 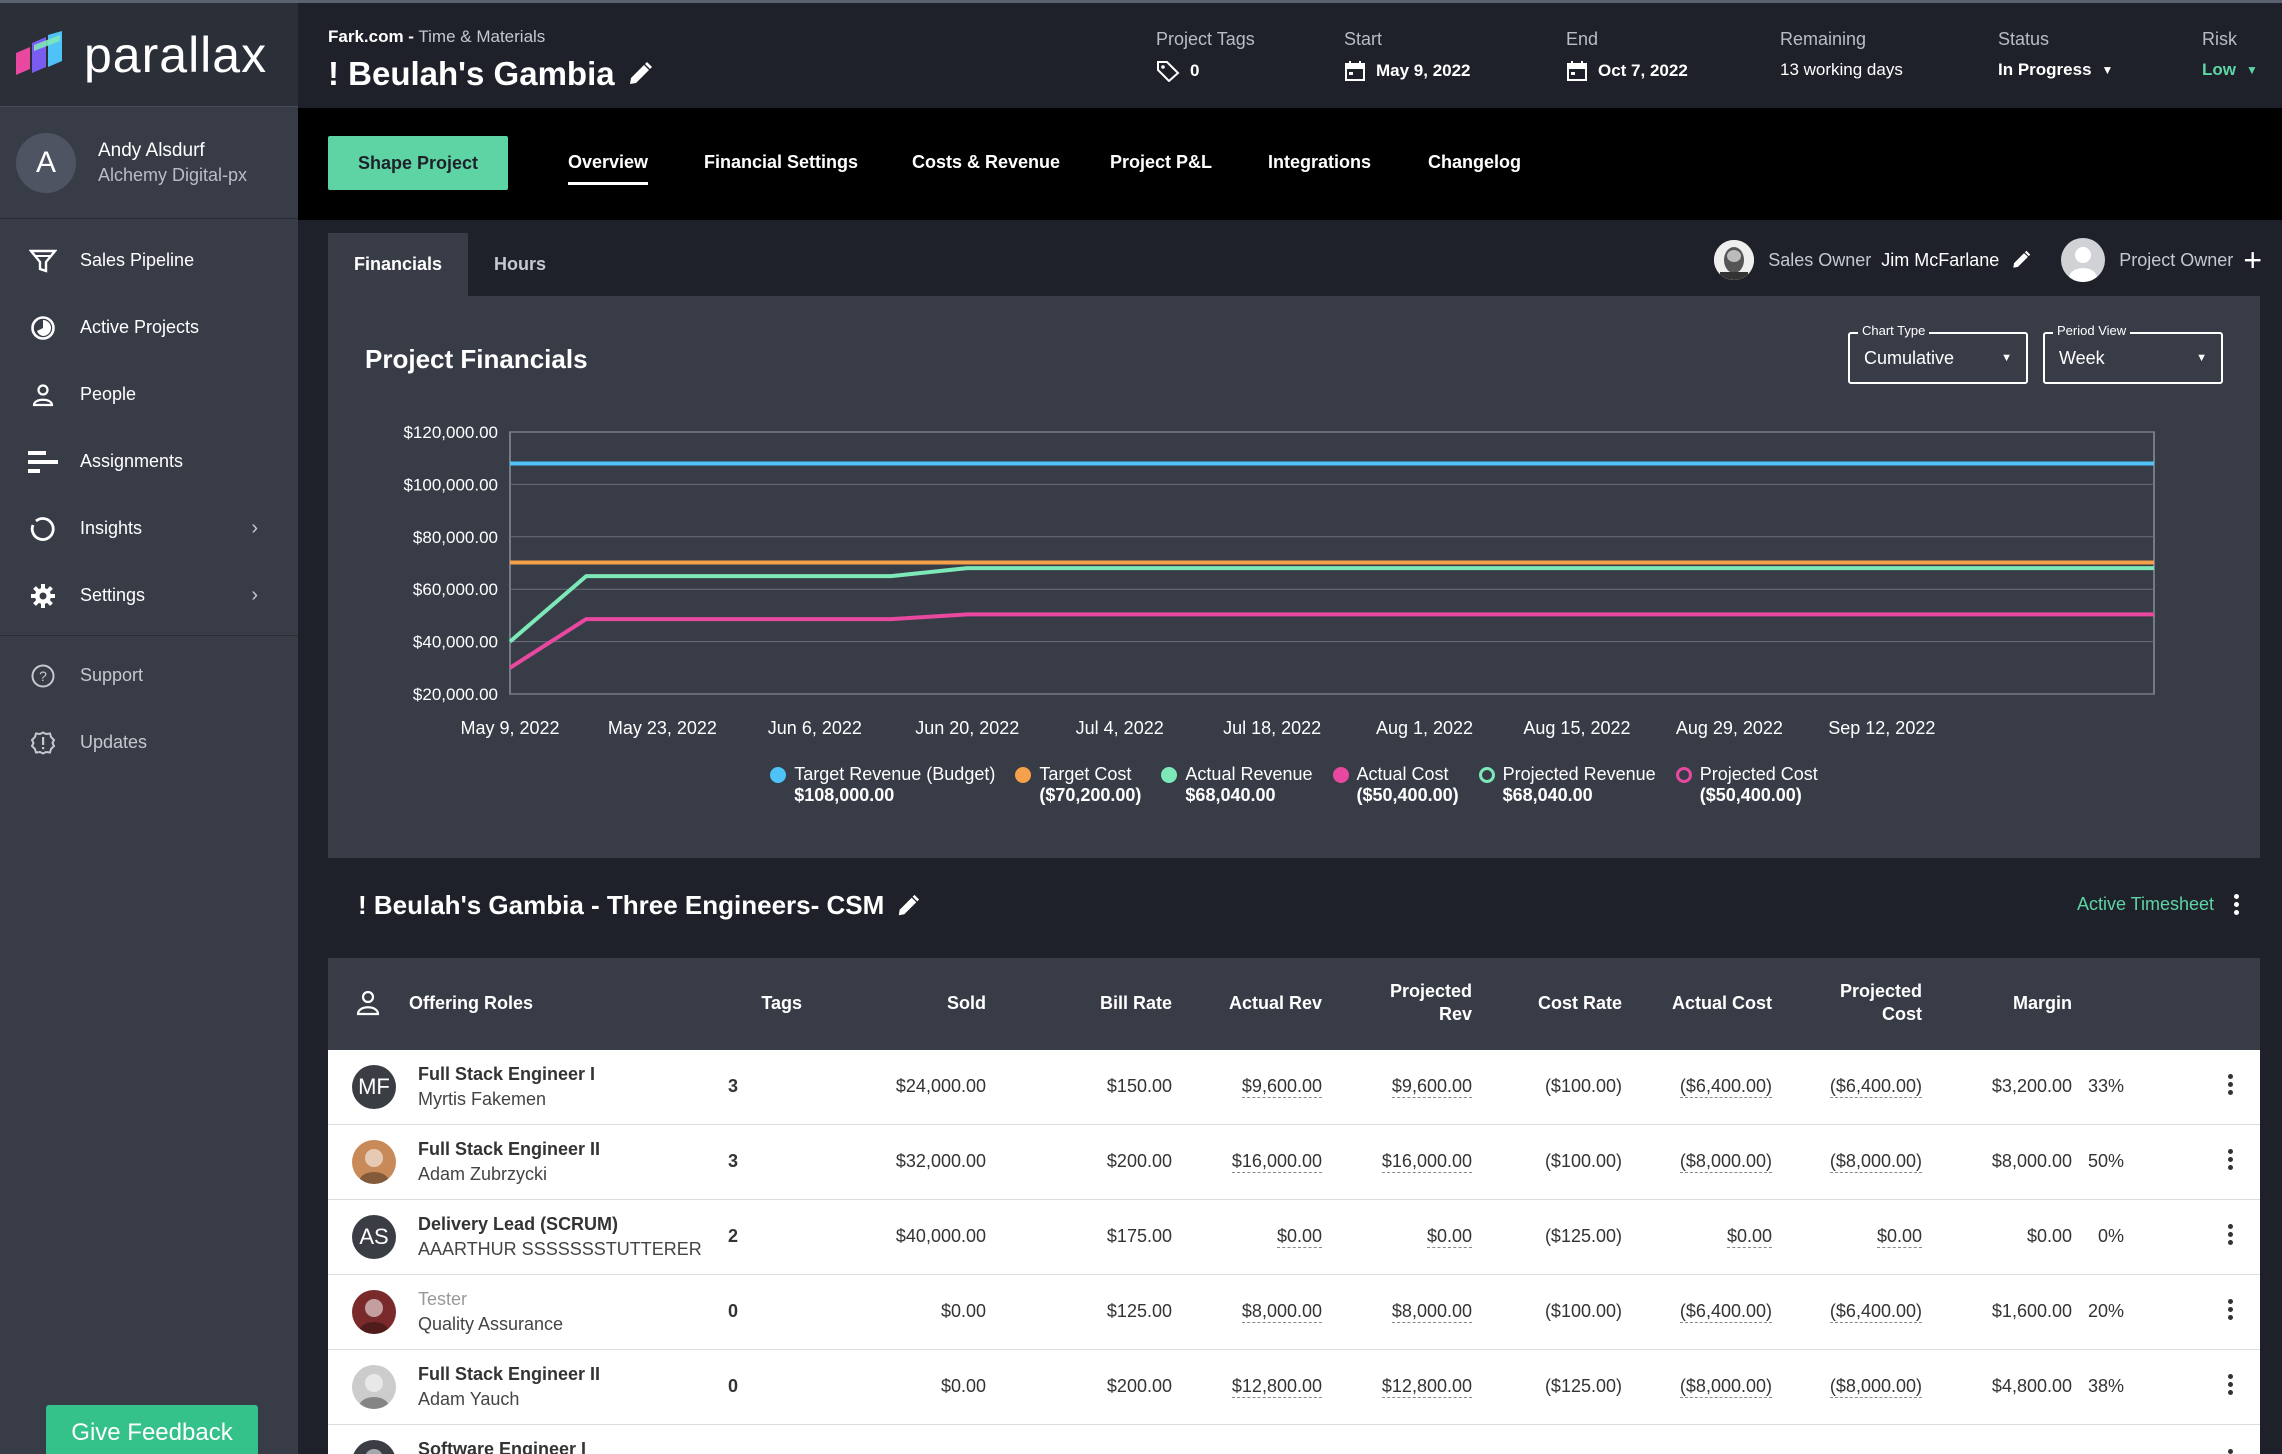 I want to click on role-title: Tester, so click(x=443, y=1299).